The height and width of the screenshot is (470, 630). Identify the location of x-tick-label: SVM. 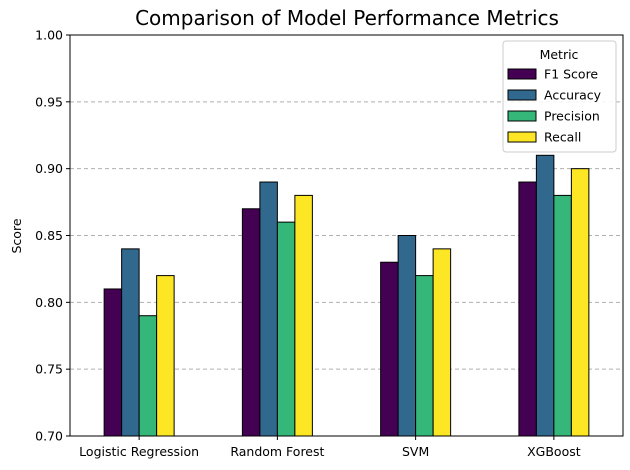
(415, 451).